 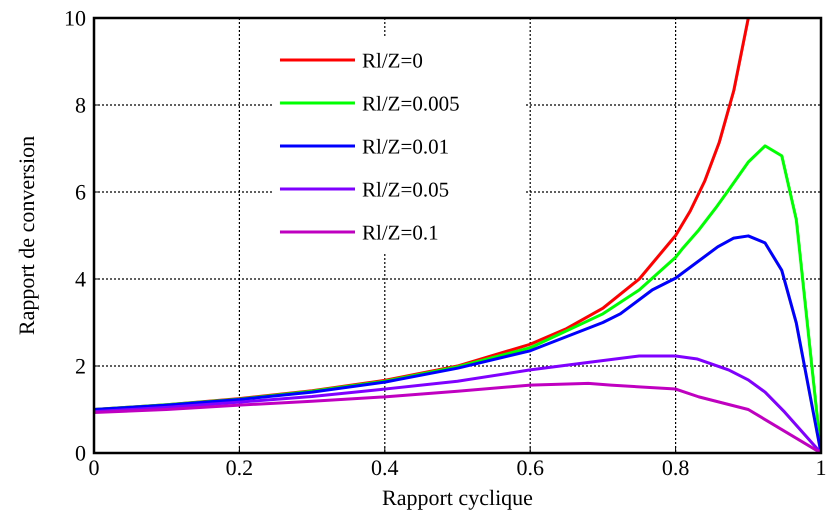 I want to click on line-series, so click(x=457, y=417).